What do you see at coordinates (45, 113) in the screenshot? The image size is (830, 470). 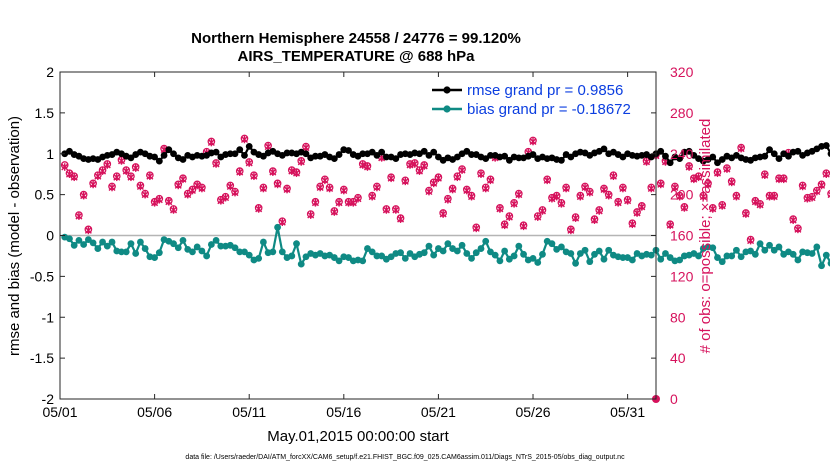 I see `left-tick-label: 1.5` at bounding box center [45, 113].